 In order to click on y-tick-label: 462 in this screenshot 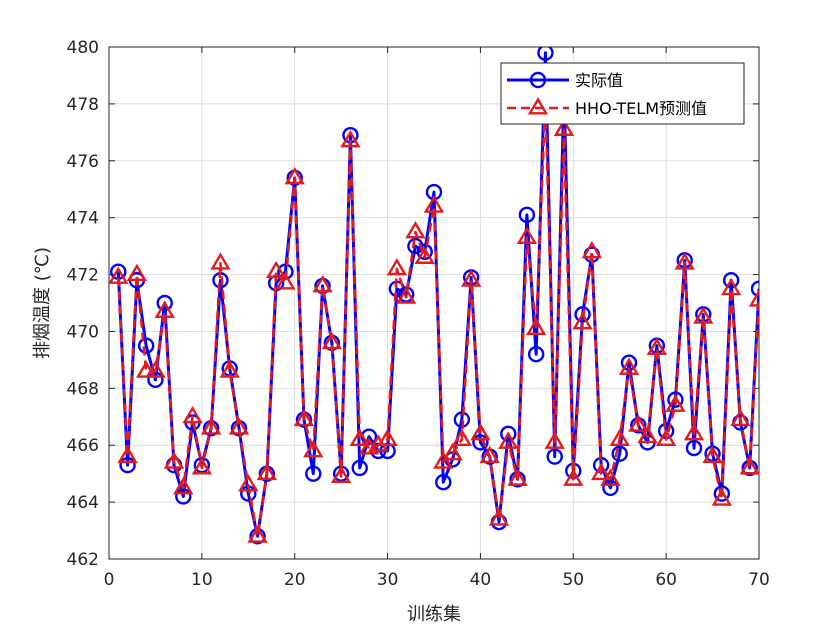, I will do `click(83, 560)`.